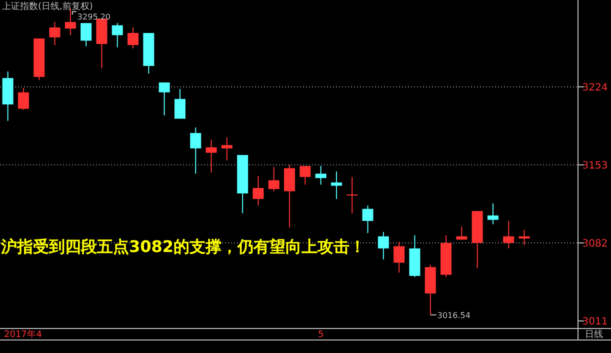  I want to click on y-tick-label: 3011, so click(595, 322).